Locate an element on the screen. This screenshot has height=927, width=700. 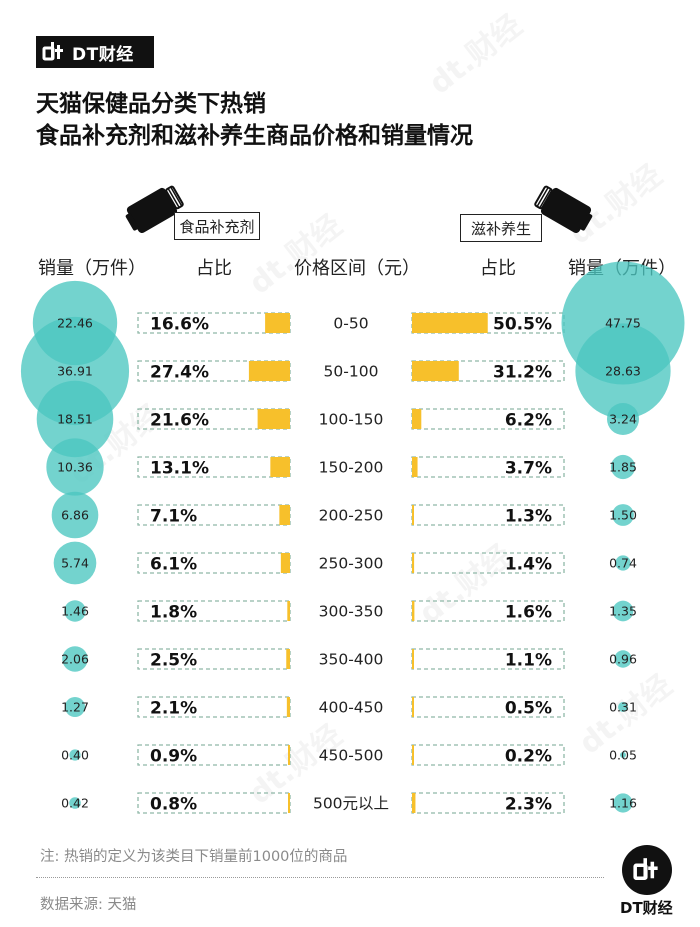
left-share-label: 1.8% is located at coordinates (173, 613).